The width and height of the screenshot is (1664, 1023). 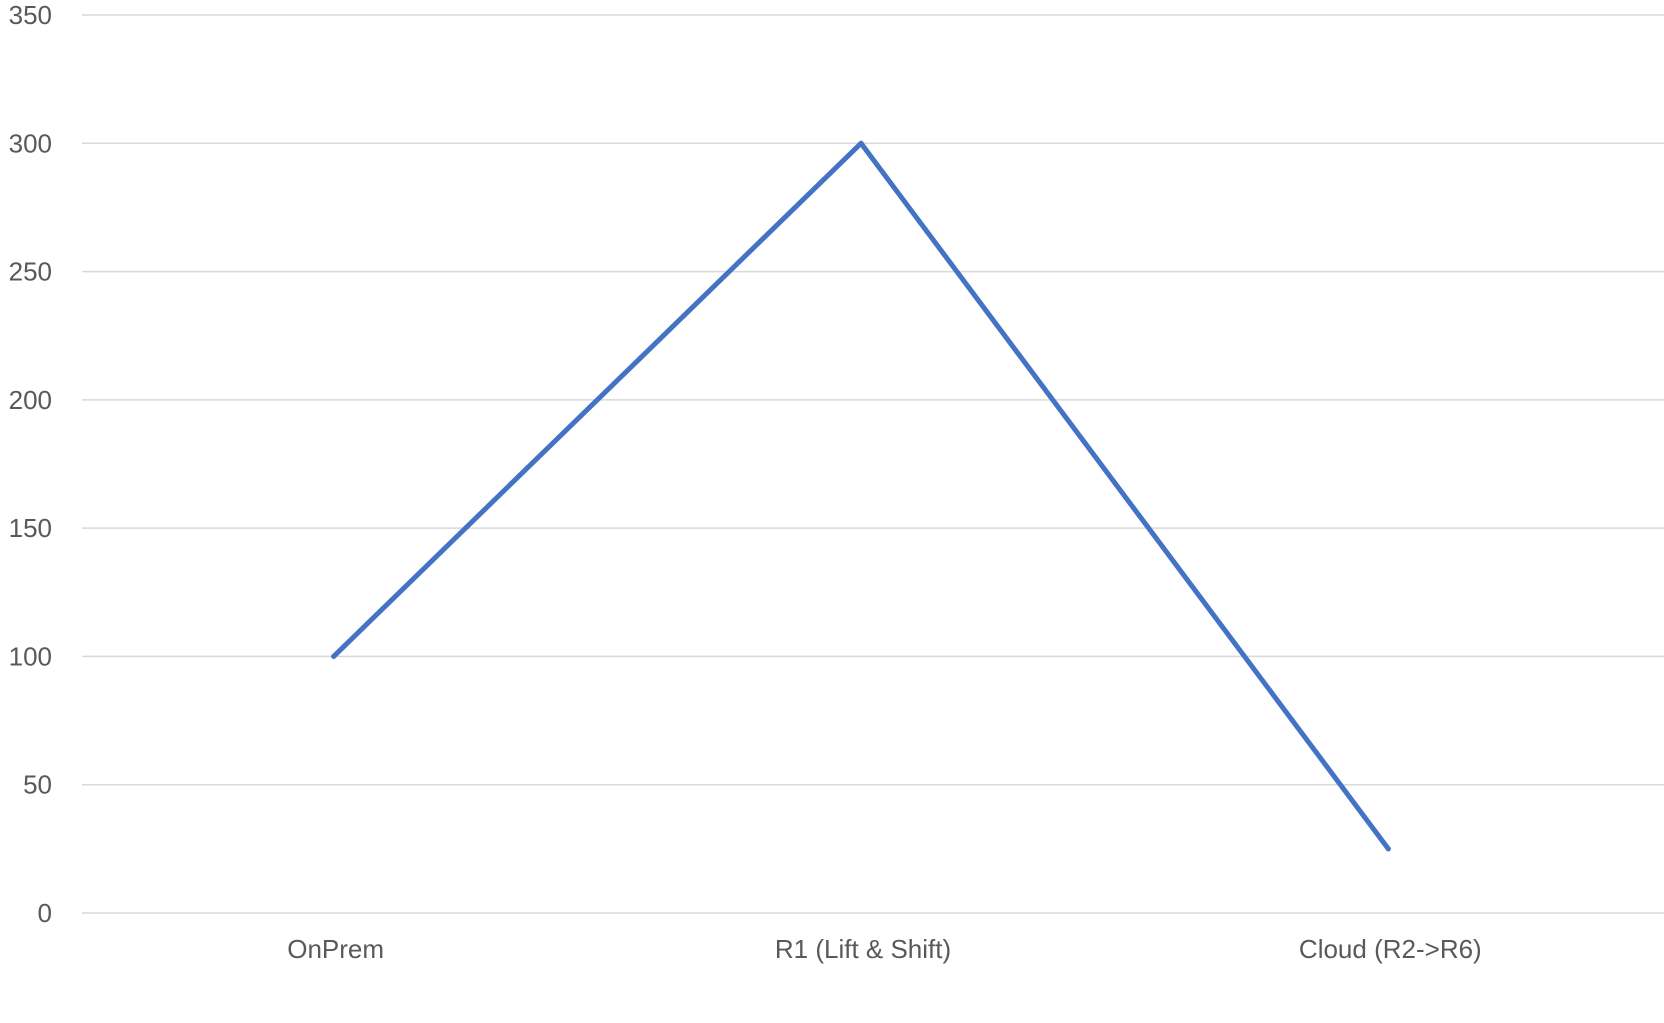 What do you see at coordinates (30, 464) in the screenshot?
I see `y-axis-tick-labels: 0 50 100 150 200 250 300 350` at bounding box center [30, 464].